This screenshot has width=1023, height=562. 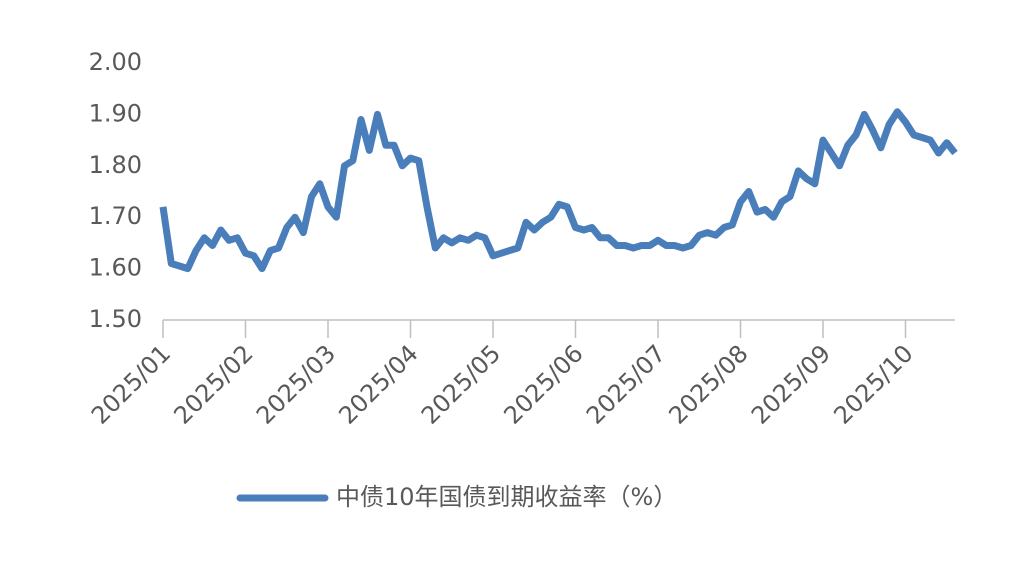 What do you see at coordinates (873, 384) in the screenshot?
I see `x-tick-label: 2025/10` at bounding box center [873, 384].